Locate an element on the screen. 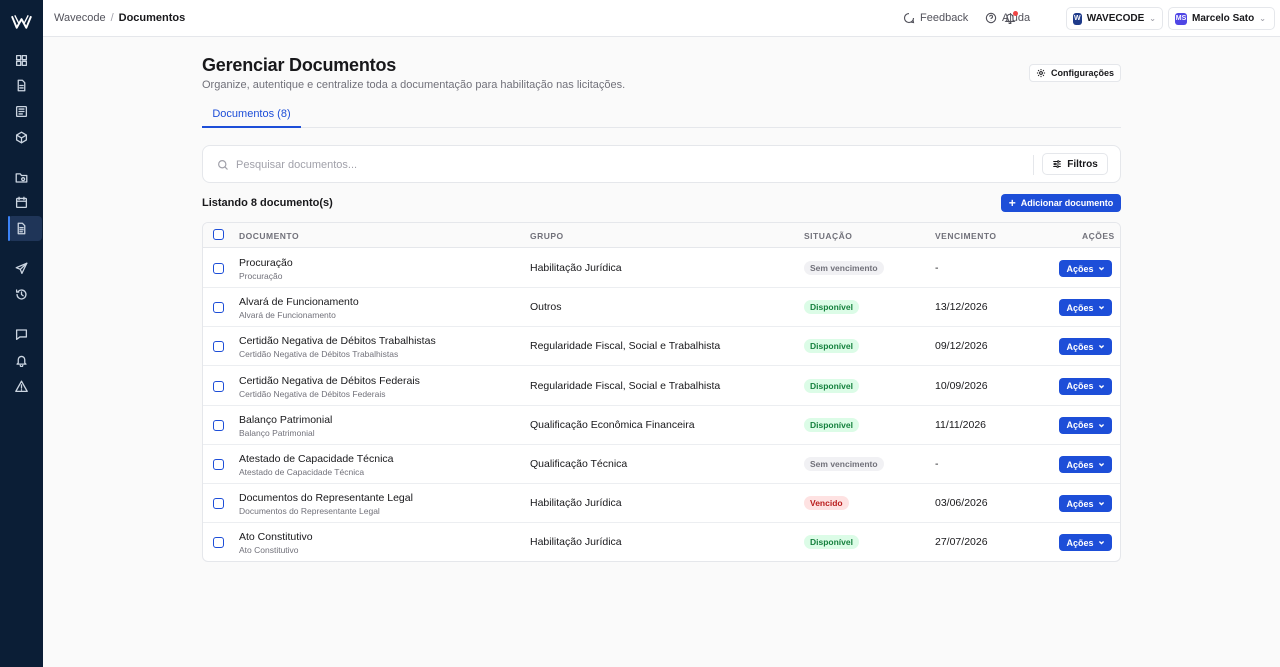  dashboard-icon is located at coordinates (21, 60).